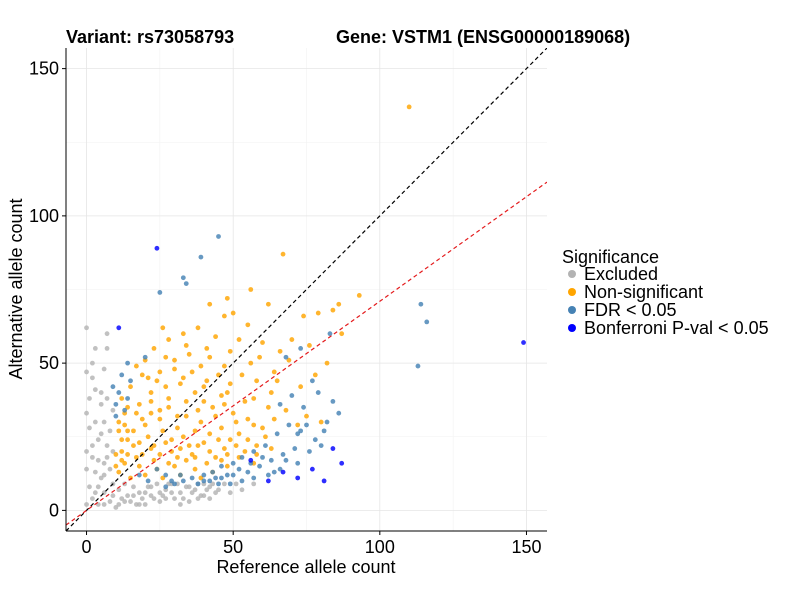 This screenshot has width=800, height=600. What do you see at coordinates (87, 547) in the screenshot?
I see `x-tick-label: 0` at bounding box center [87, 547].